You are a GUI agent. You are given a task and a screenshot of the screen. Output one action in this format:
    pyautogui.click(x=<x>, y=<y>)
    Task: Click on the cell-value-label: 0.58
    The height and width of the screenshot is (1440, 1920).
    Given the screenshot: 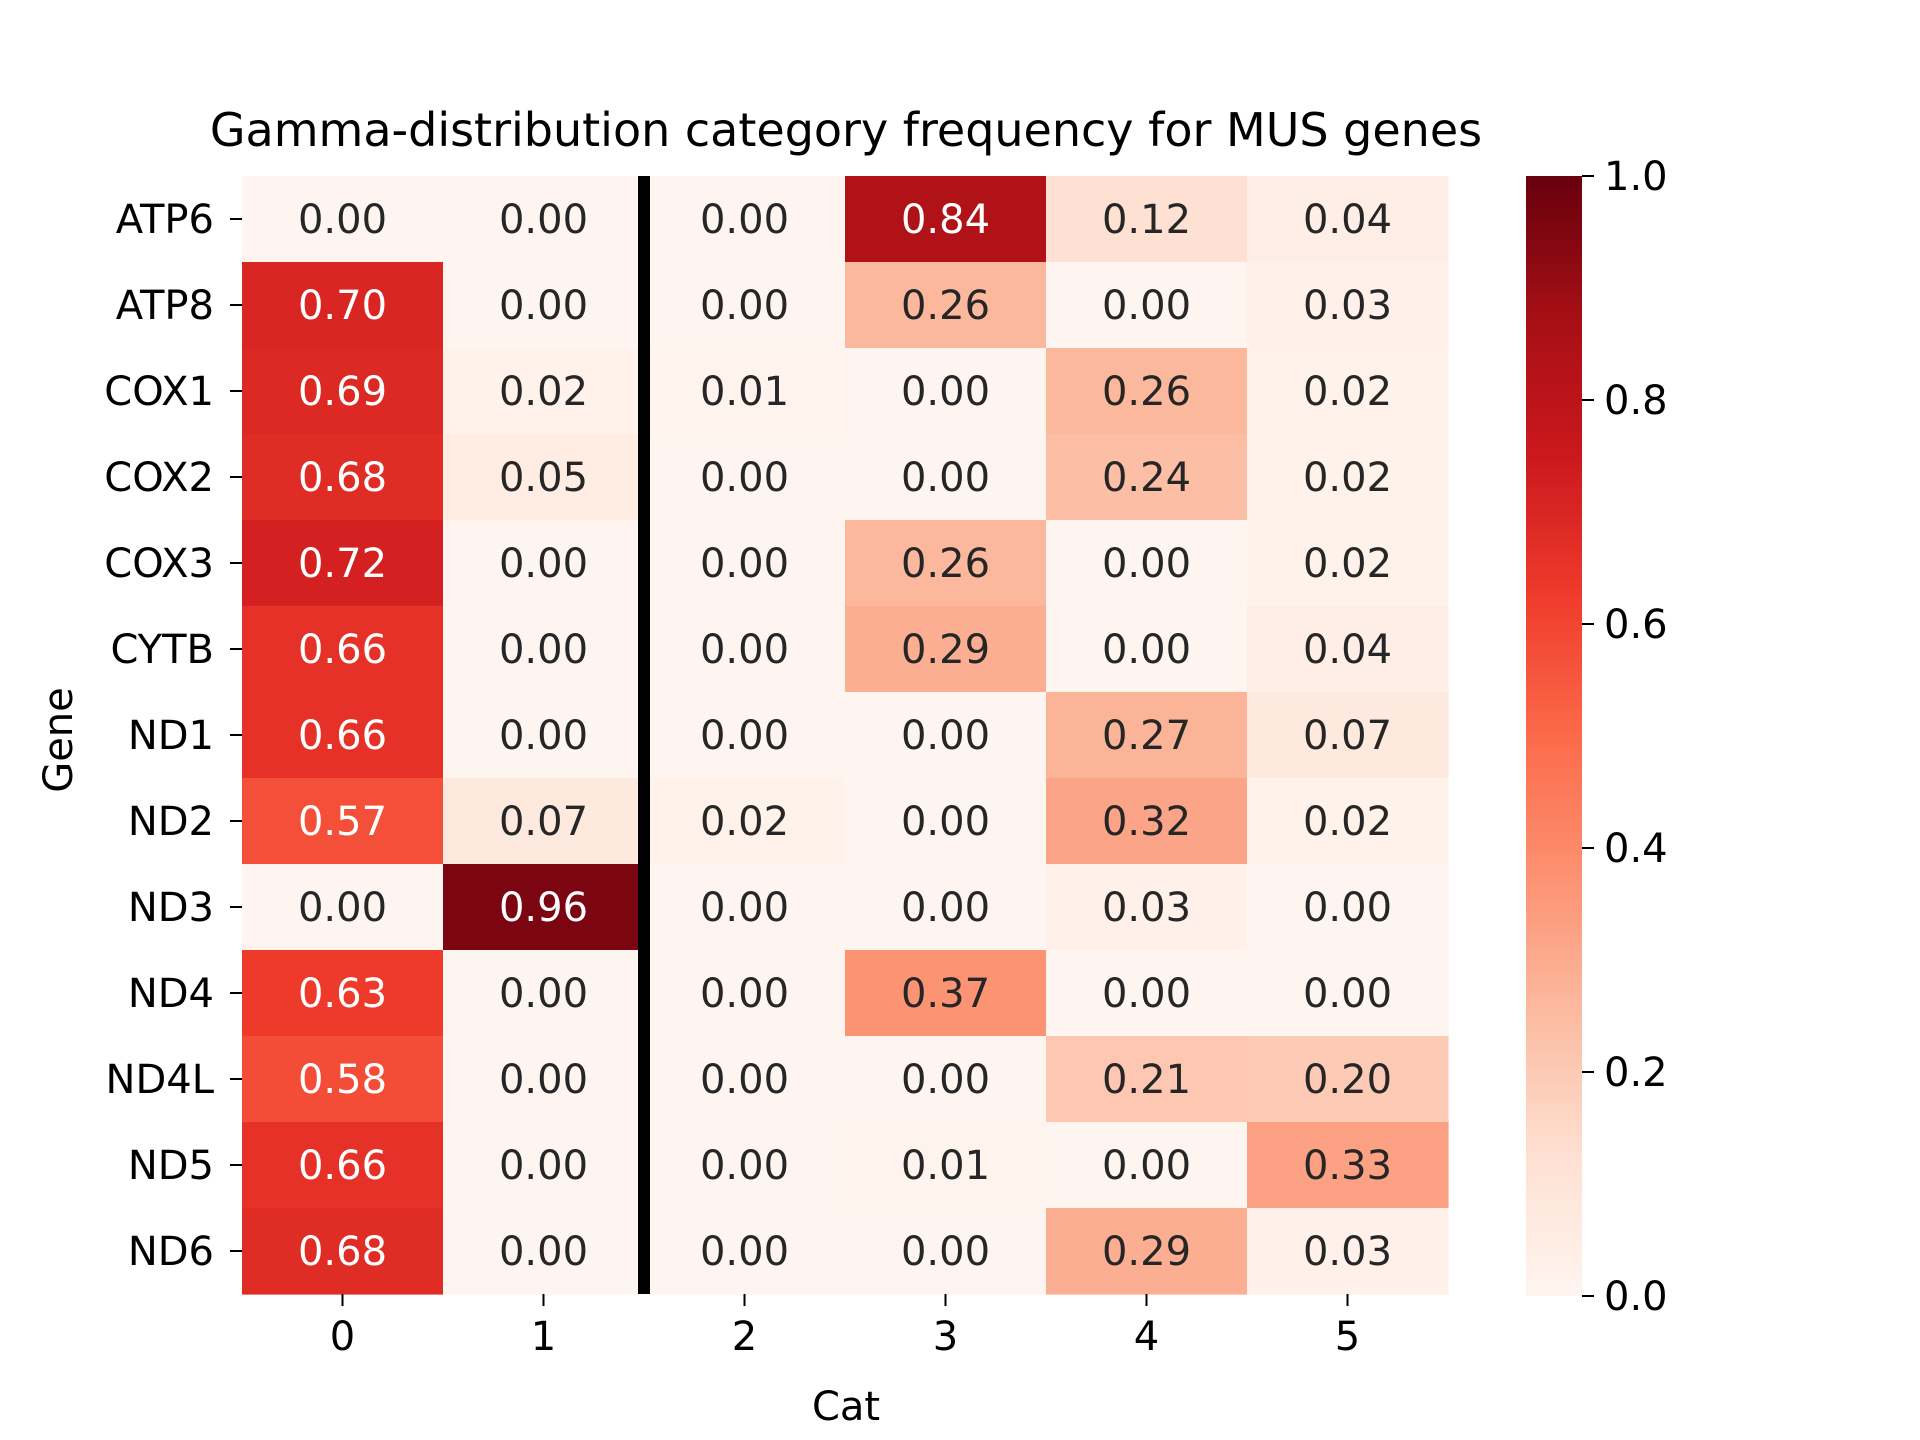 What is the action you would take?
    pyautogui.click(x=342, y=1080)
    